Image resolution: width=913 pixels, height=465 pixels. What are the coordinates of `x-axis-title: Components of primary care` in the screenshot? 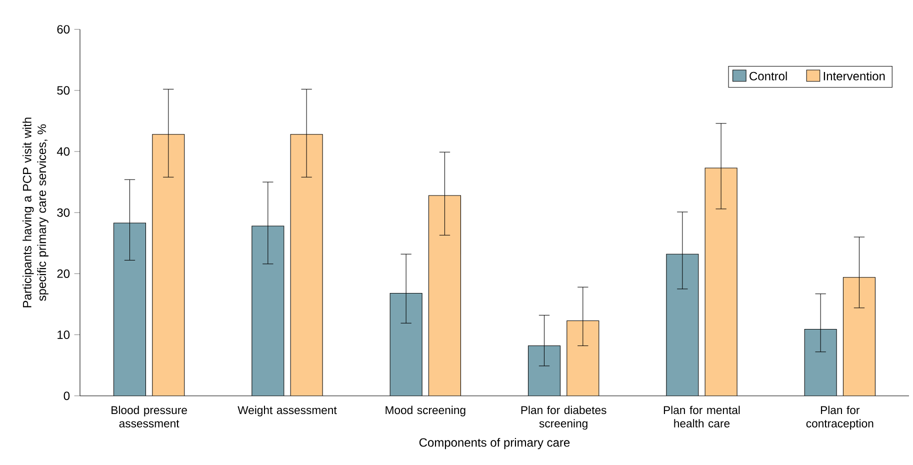 It's located at (494, 444).